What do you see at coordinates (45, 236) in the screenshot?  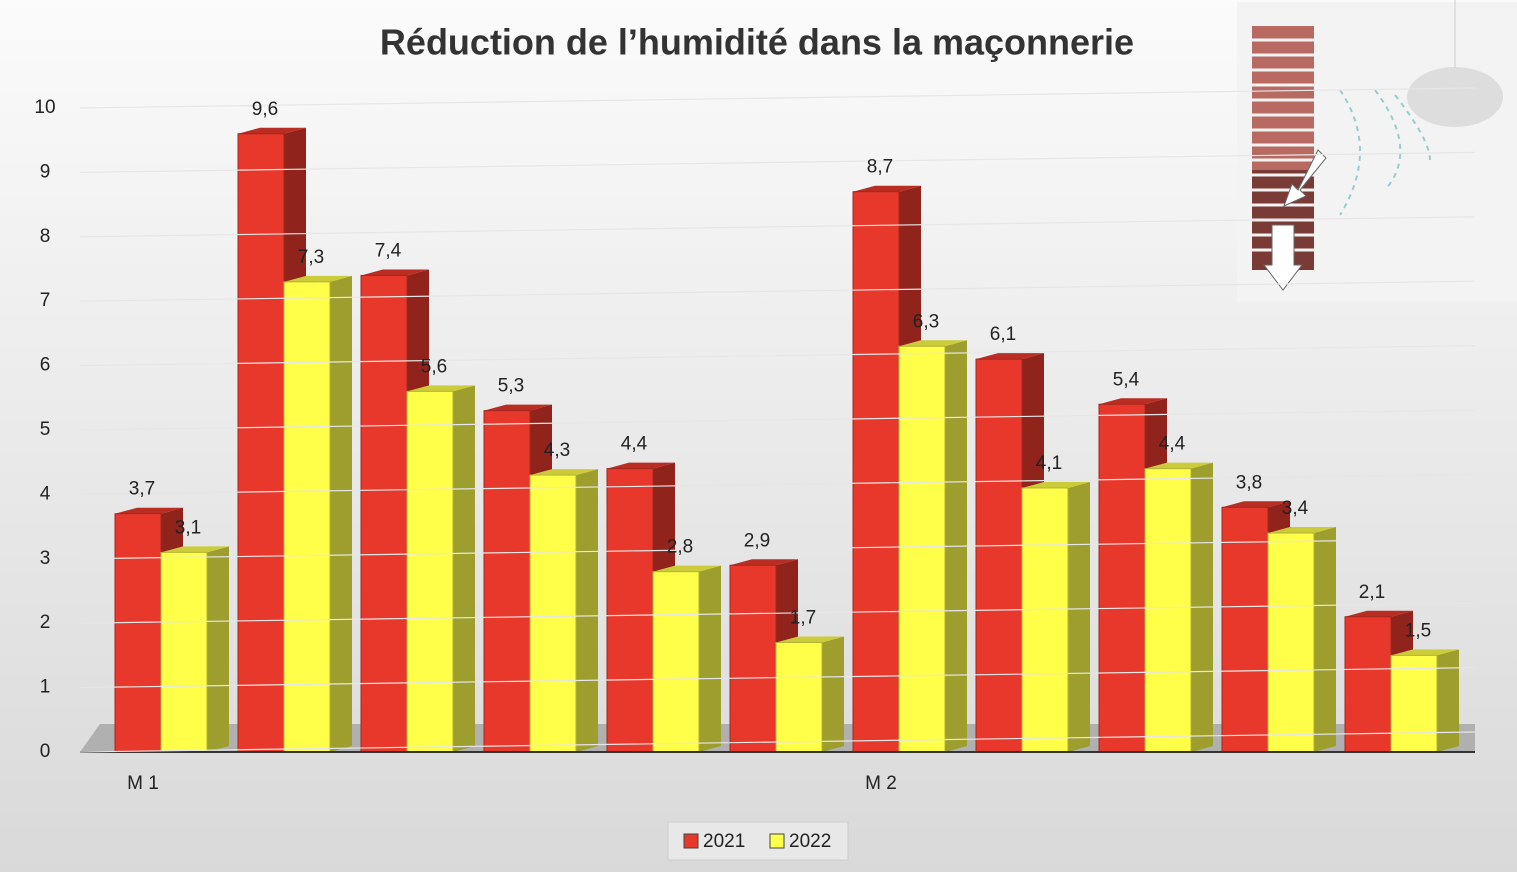 I see `y-tick-label: 8` at bounding box center [45, 236].